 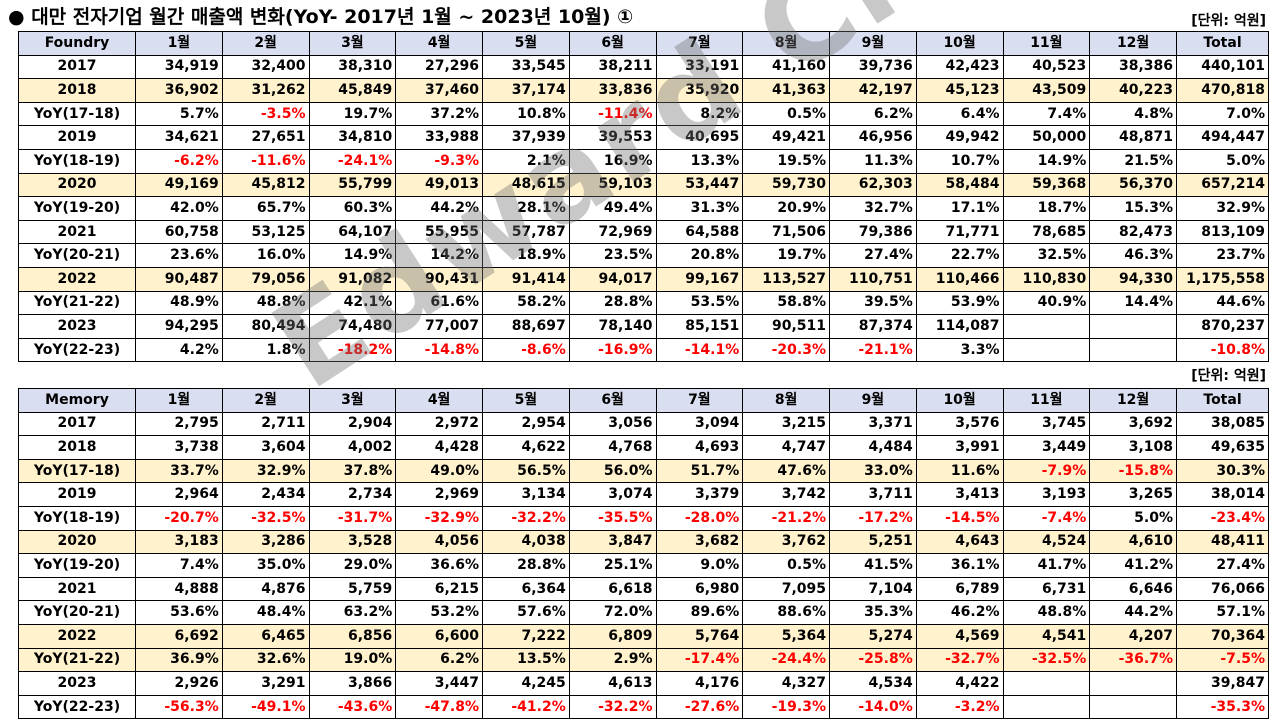 What do you see at coordinates (526, 447) in the screenshot?
I see `value-cell: 4,622` at bounding box center [526, 447].